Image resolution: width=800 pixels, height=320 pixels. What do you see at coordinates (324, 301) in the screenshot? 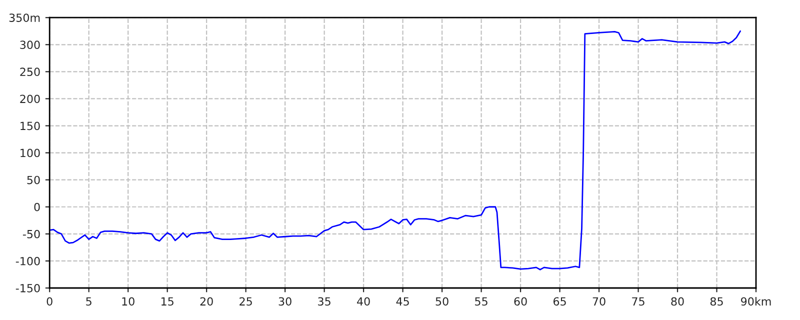
I see `x-tick-label: 35` at bounding box center [324, 301].